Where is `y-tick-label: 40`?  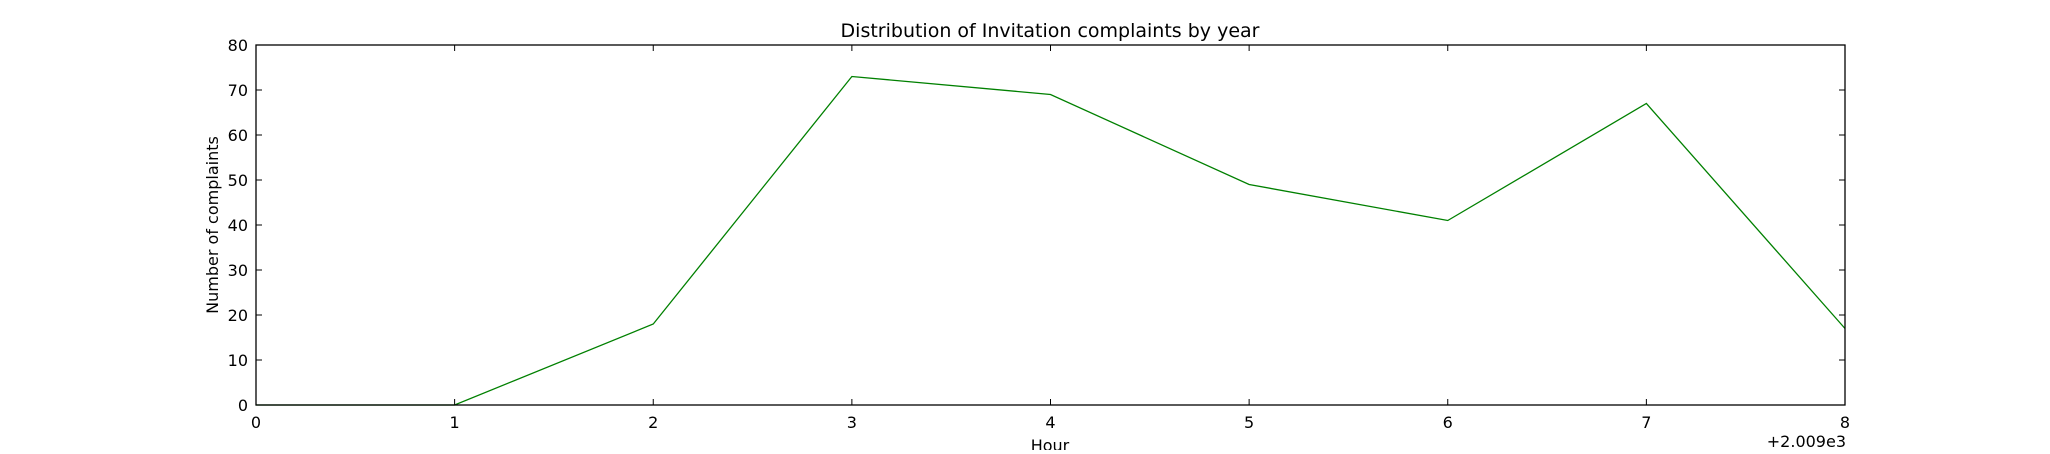 y-tick-label: 40 is located at coordinates (238, 225).